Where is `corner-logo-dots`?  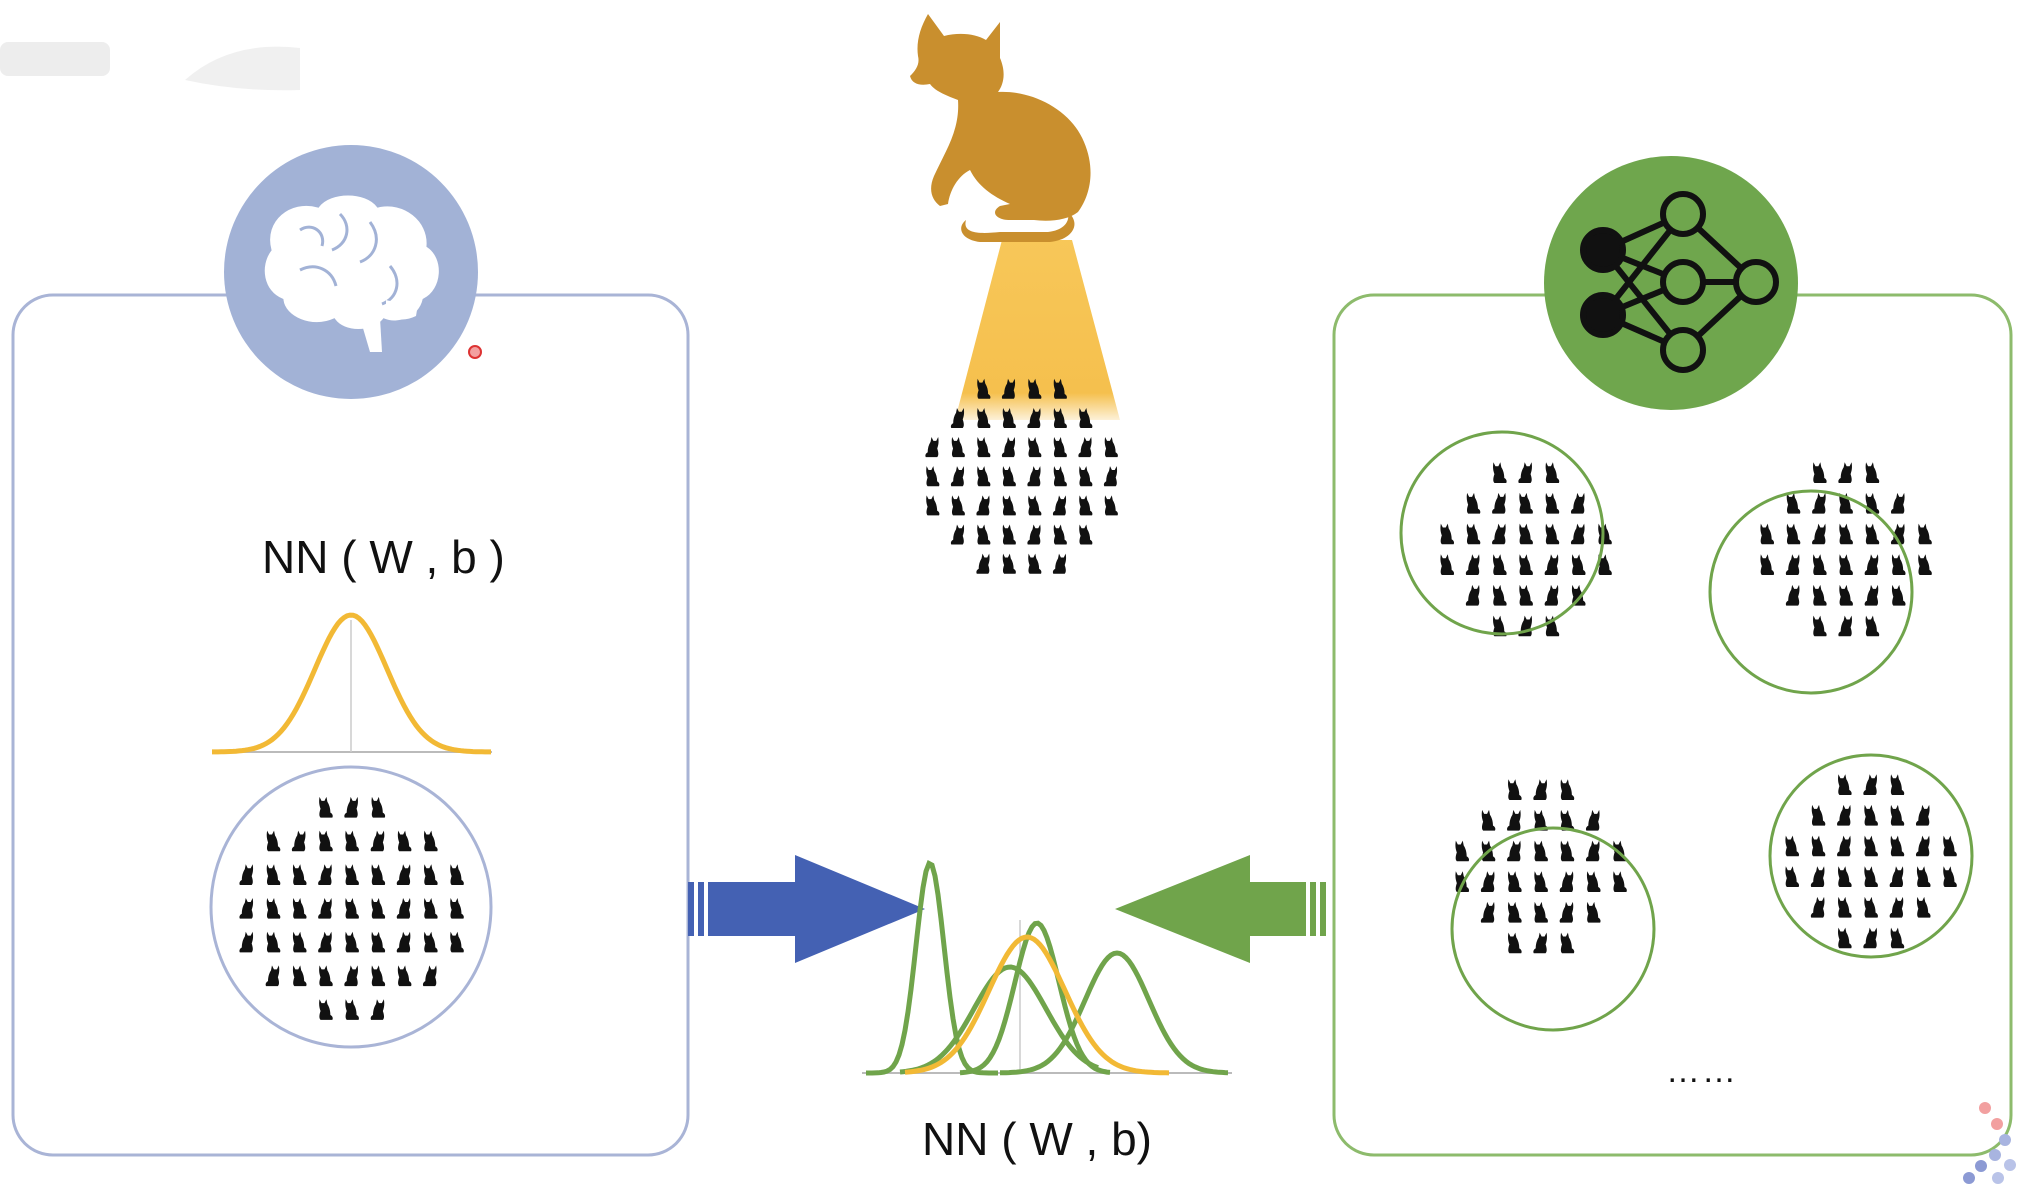 corner-logo-dots is located at coordinates (1989, 1143).